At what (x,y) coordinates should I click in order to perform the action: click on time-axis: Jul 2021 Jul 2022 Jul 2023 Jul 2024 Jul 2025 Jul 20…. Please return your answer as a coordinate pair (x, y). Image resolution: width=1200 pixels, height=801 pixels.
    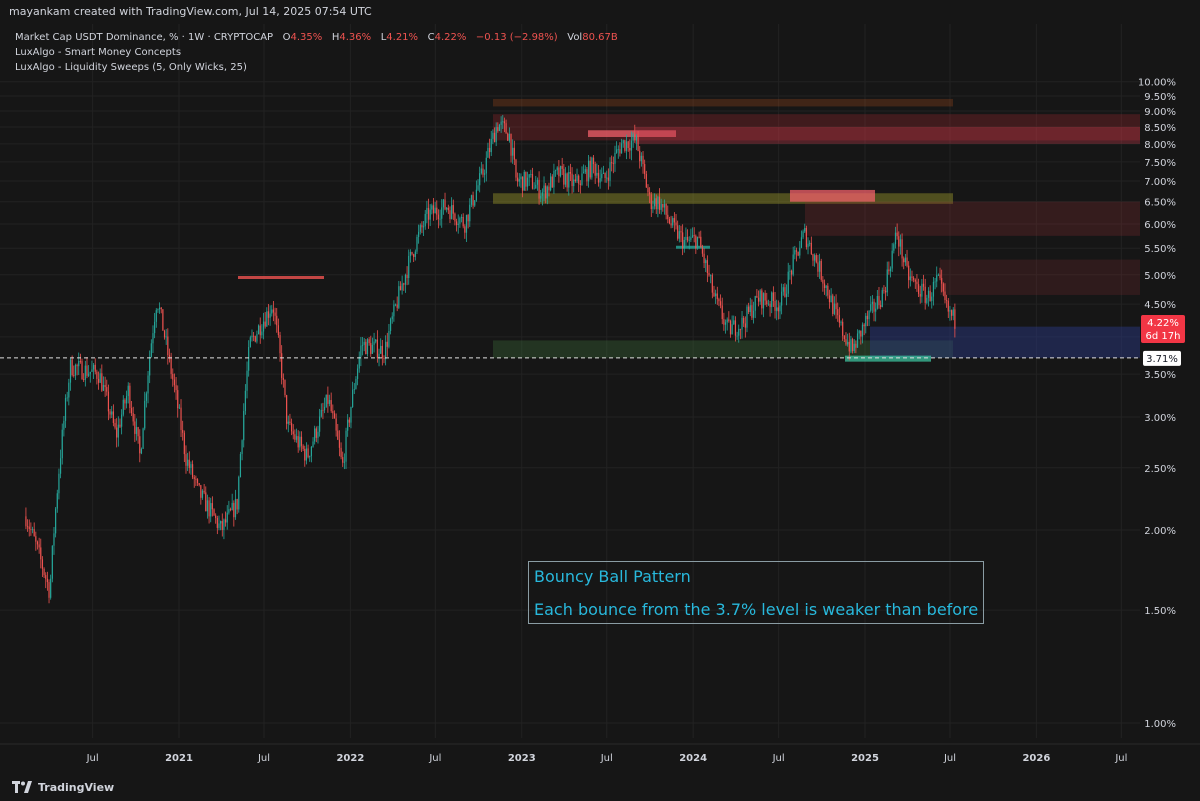
    Looking at the image, I should click on (607, 758).